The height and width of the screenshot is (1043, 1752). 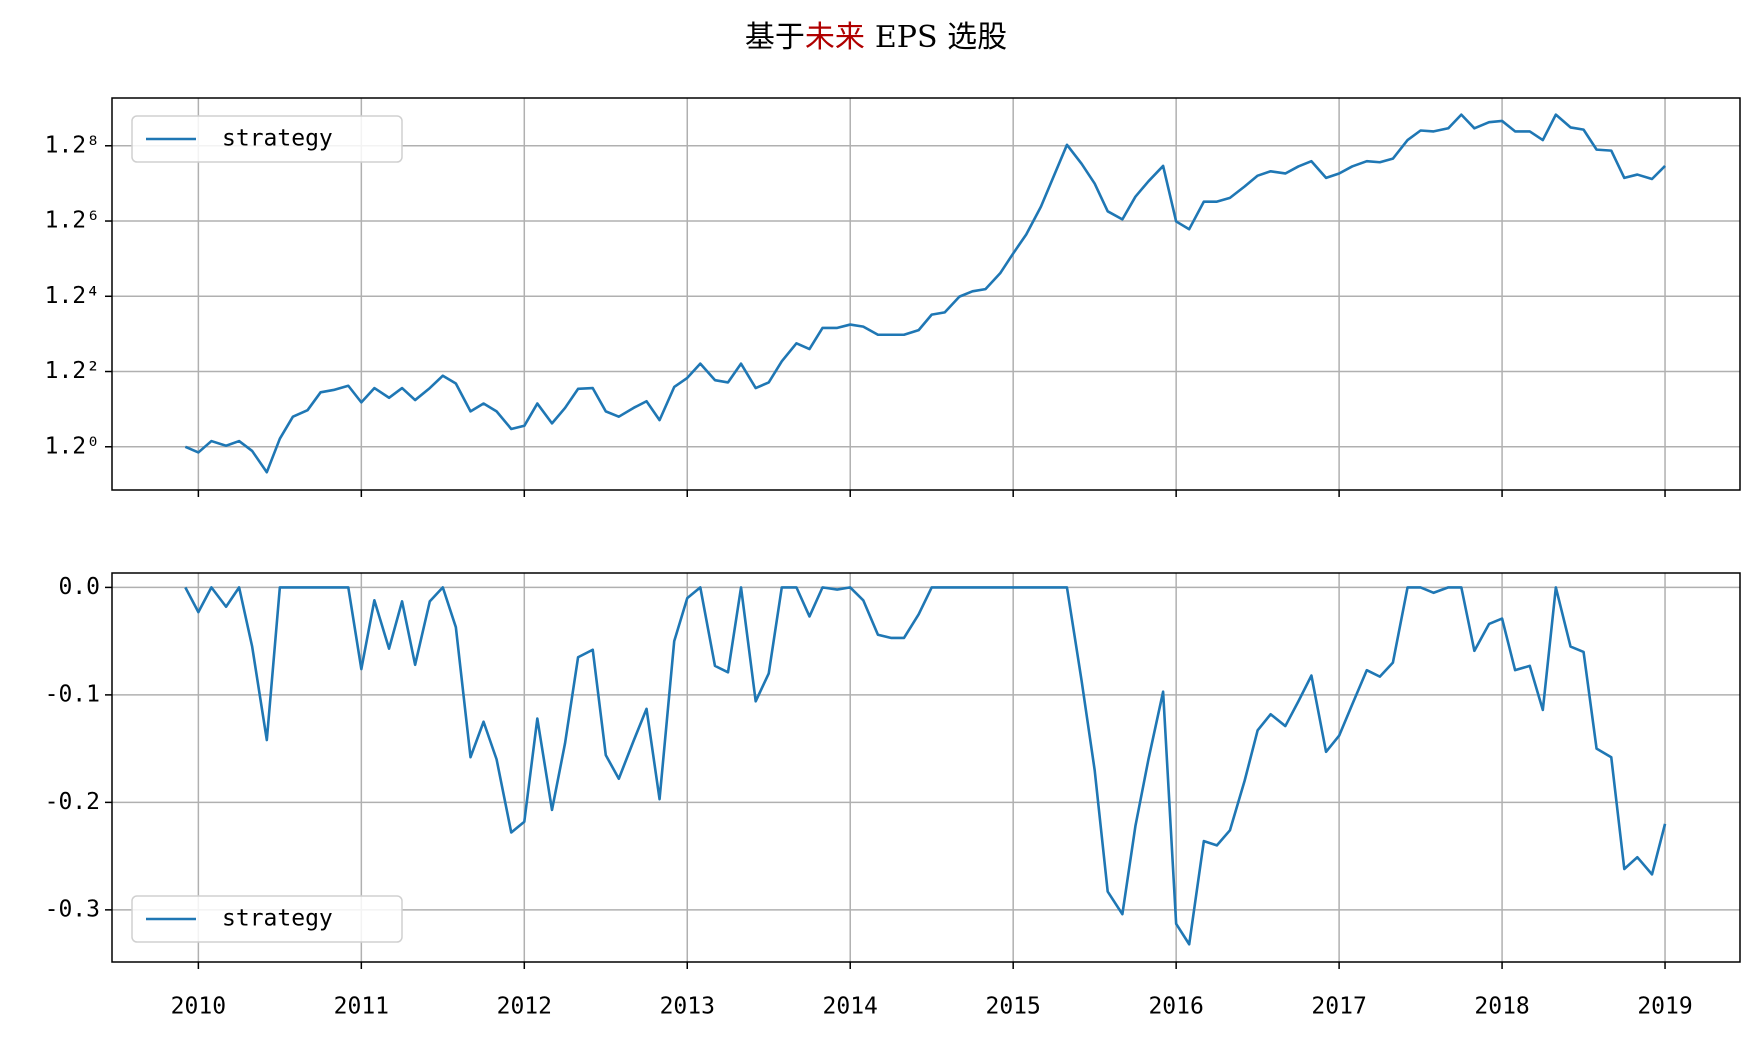 What do you see at coordinates (72, 802) in the screenshot?
I see `y-tick-label: -0.2` at bounding box center [72, 802].